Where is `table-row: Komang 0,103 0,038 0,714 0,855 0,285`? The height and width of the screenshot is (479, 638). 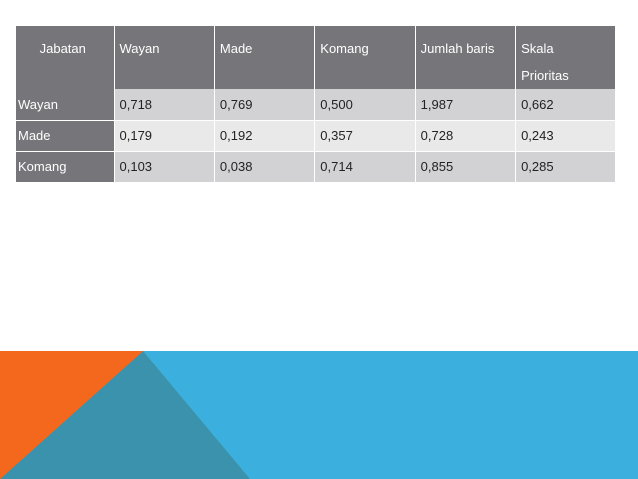
table-row: Komang 0,103 0,038 0,714 0,855 0,285 is located at coordinates (316, 167).